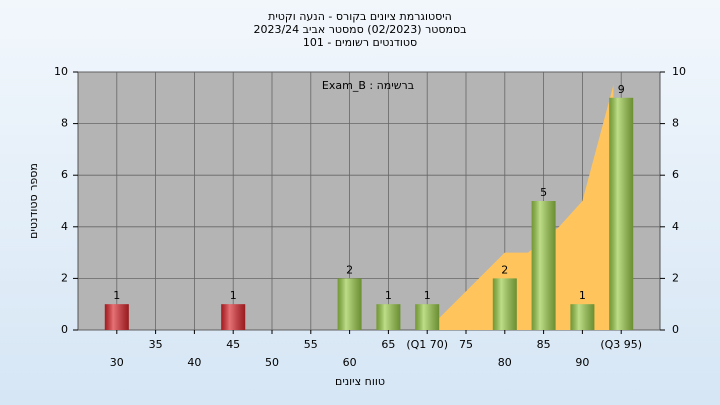 The image size is (720, 405). Describe the element at coordinates (350, 362) in the screenshot. I see `x-tick-label: 60` at that location.